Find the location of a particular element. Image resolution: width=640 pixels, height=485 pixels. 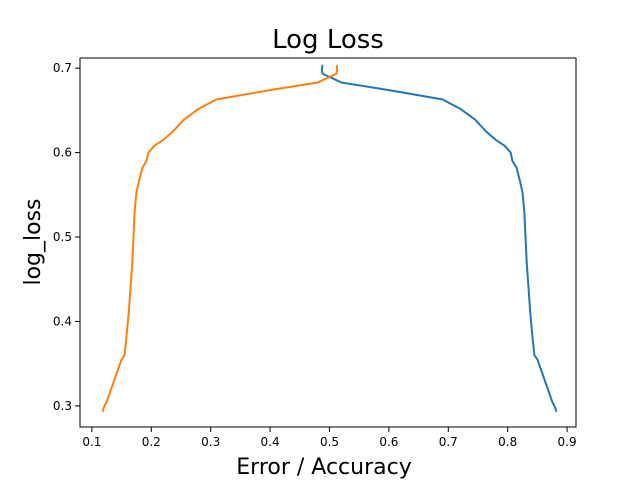

y-tick-label: 0.4 is located at coordinates (62, 321).